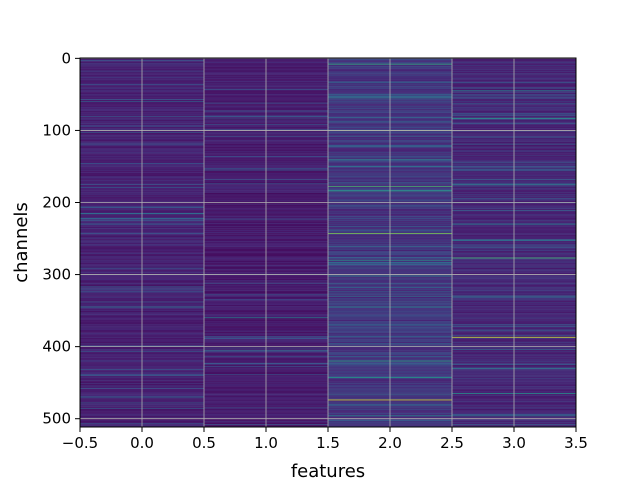 This screenshot has height=480, width=640. I want to click on x-tick-label: 0.5, so click(204, 443).